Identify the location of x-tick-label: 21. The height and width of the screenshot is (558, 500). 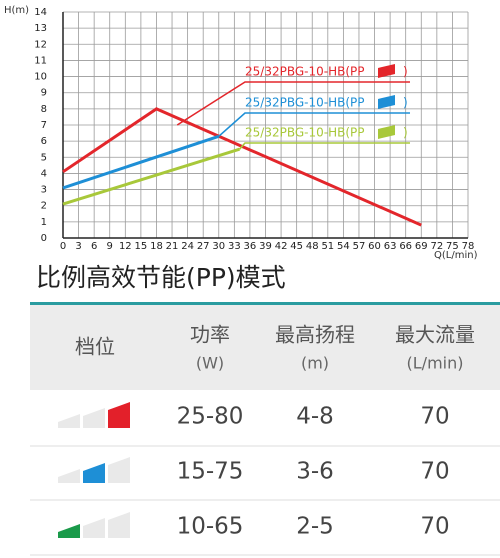
(172, 246).